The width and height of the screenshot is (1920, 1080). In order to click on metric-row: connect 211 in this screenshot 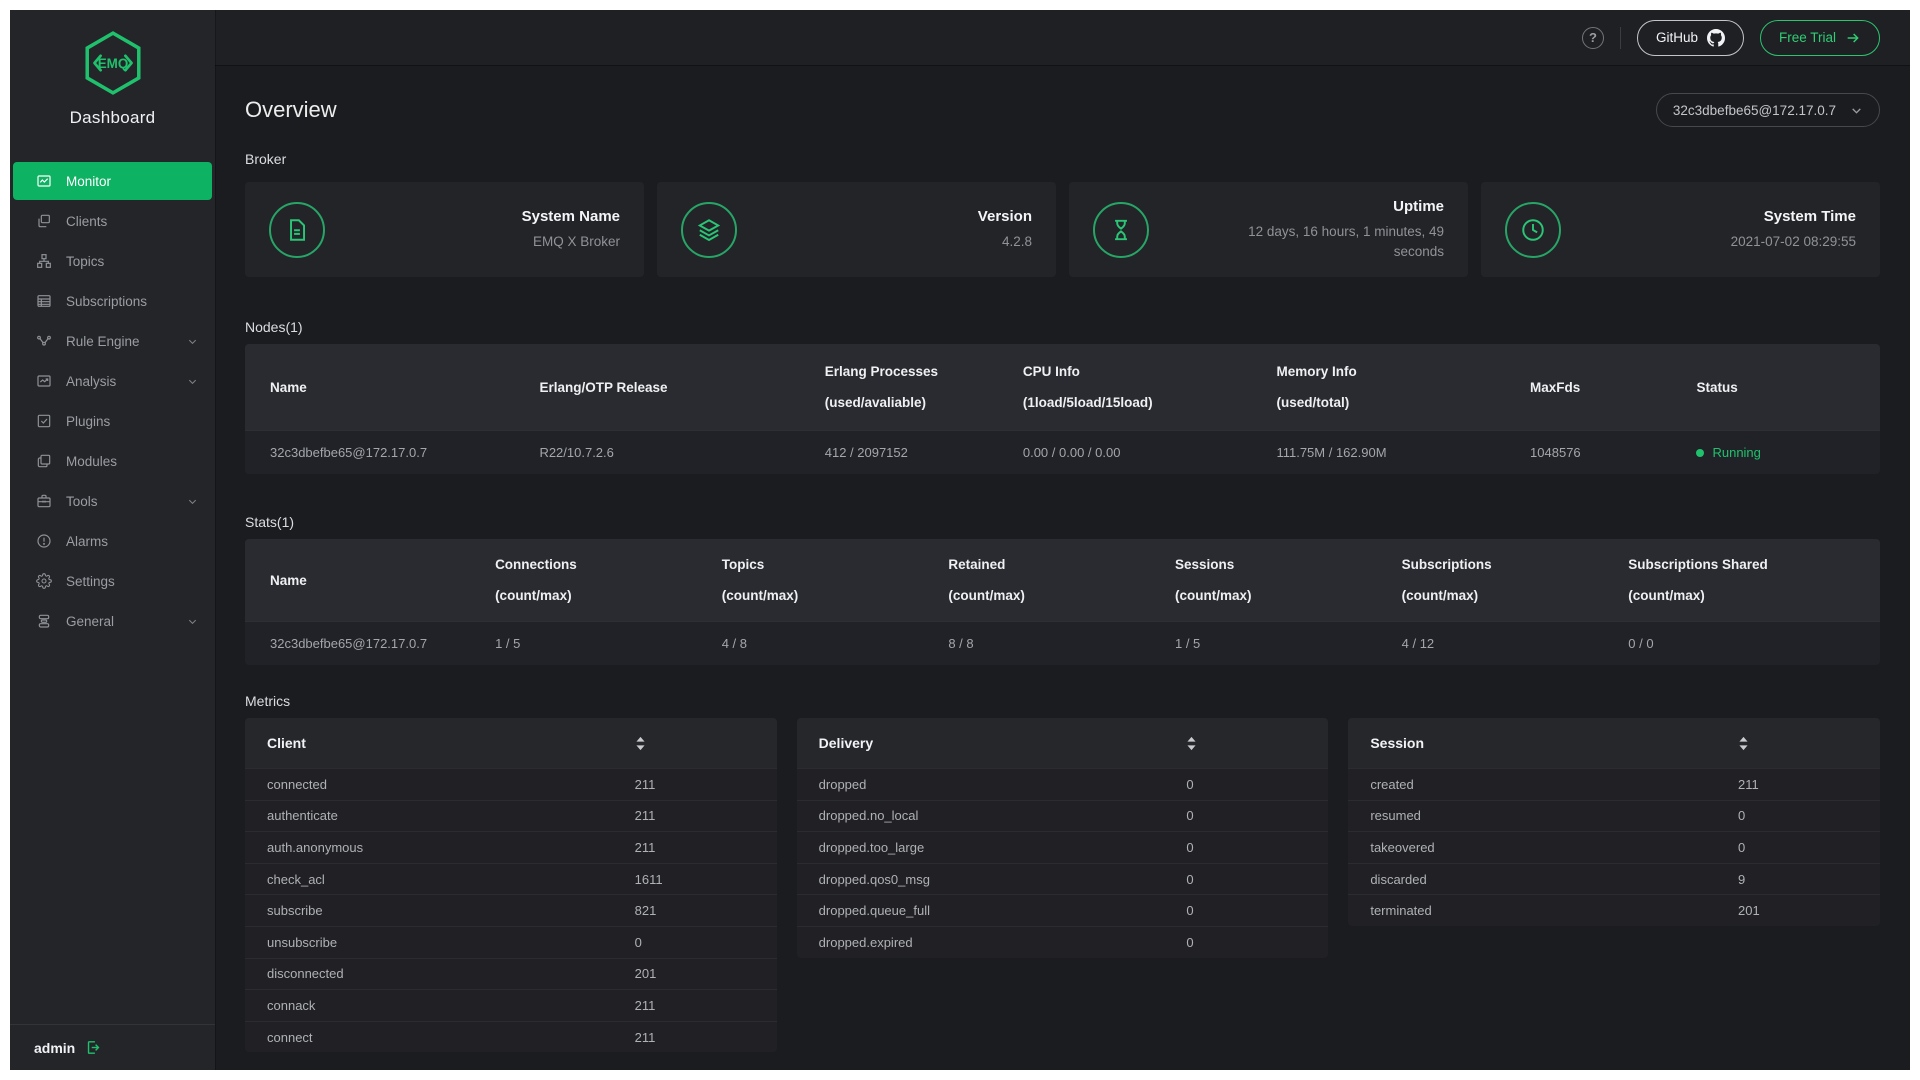, I will do `click(511, 1036)`.